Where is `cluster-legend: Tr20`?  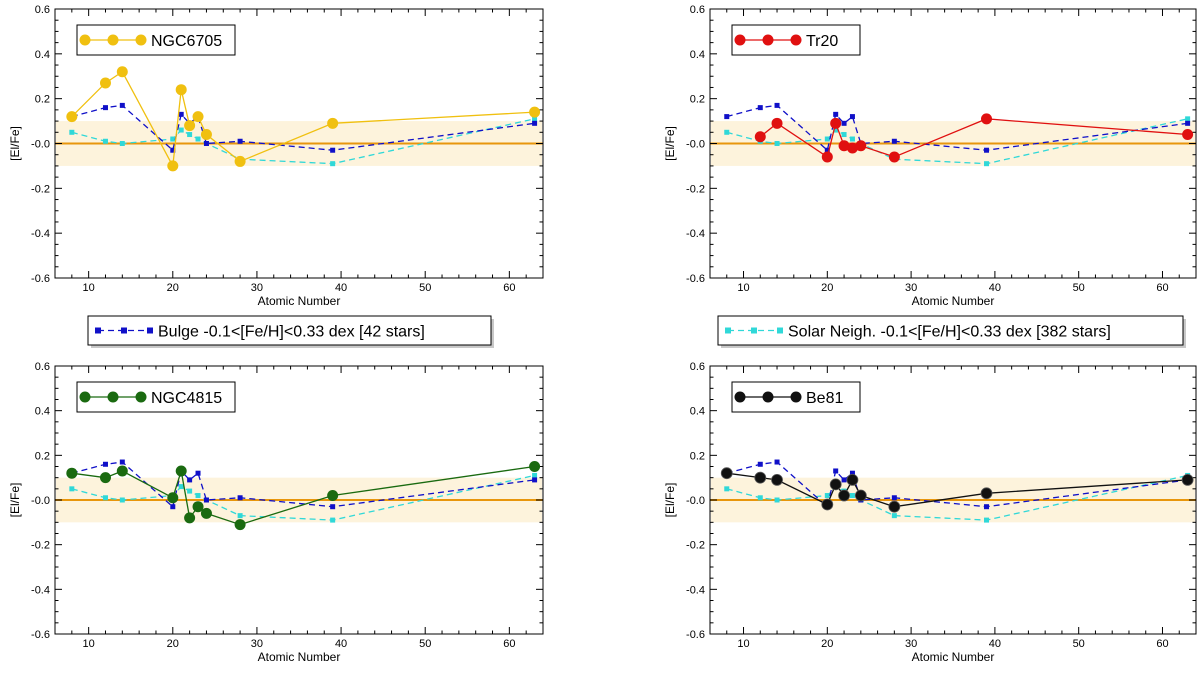
cluster-legend: Tr20 is located at coordinates (796, 40).